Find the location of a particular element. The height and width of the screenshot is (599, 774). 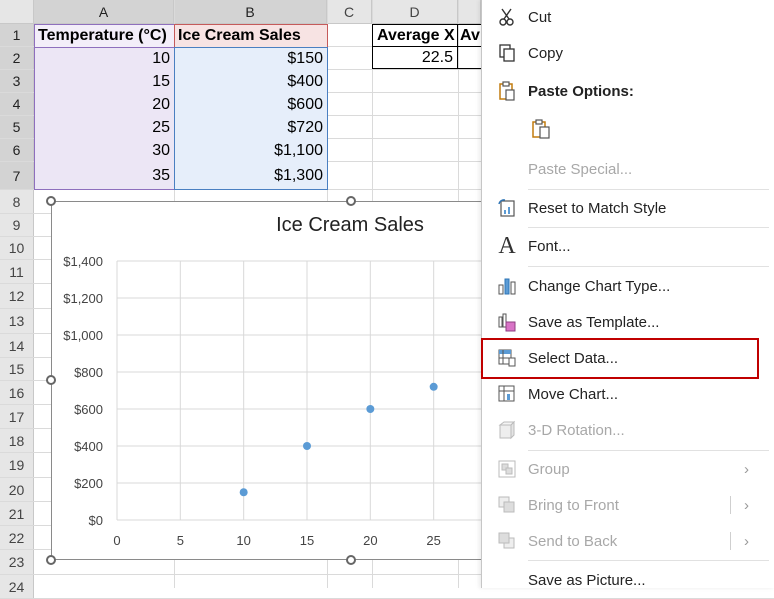

header-ice-cream-sales: Ice Cream Sales is located at coordinates (239, 35).